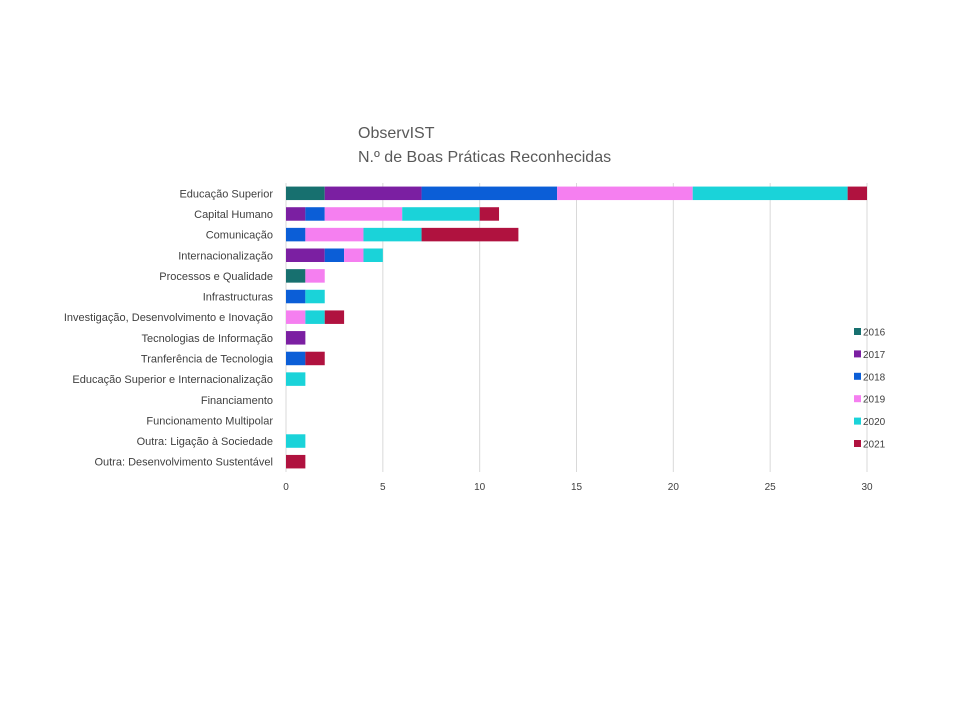 This screenshot has width=960, height=720. Describe the element at coordinates (383, 487) in the screenshot. I see `x-tick-label: 5` at that location.